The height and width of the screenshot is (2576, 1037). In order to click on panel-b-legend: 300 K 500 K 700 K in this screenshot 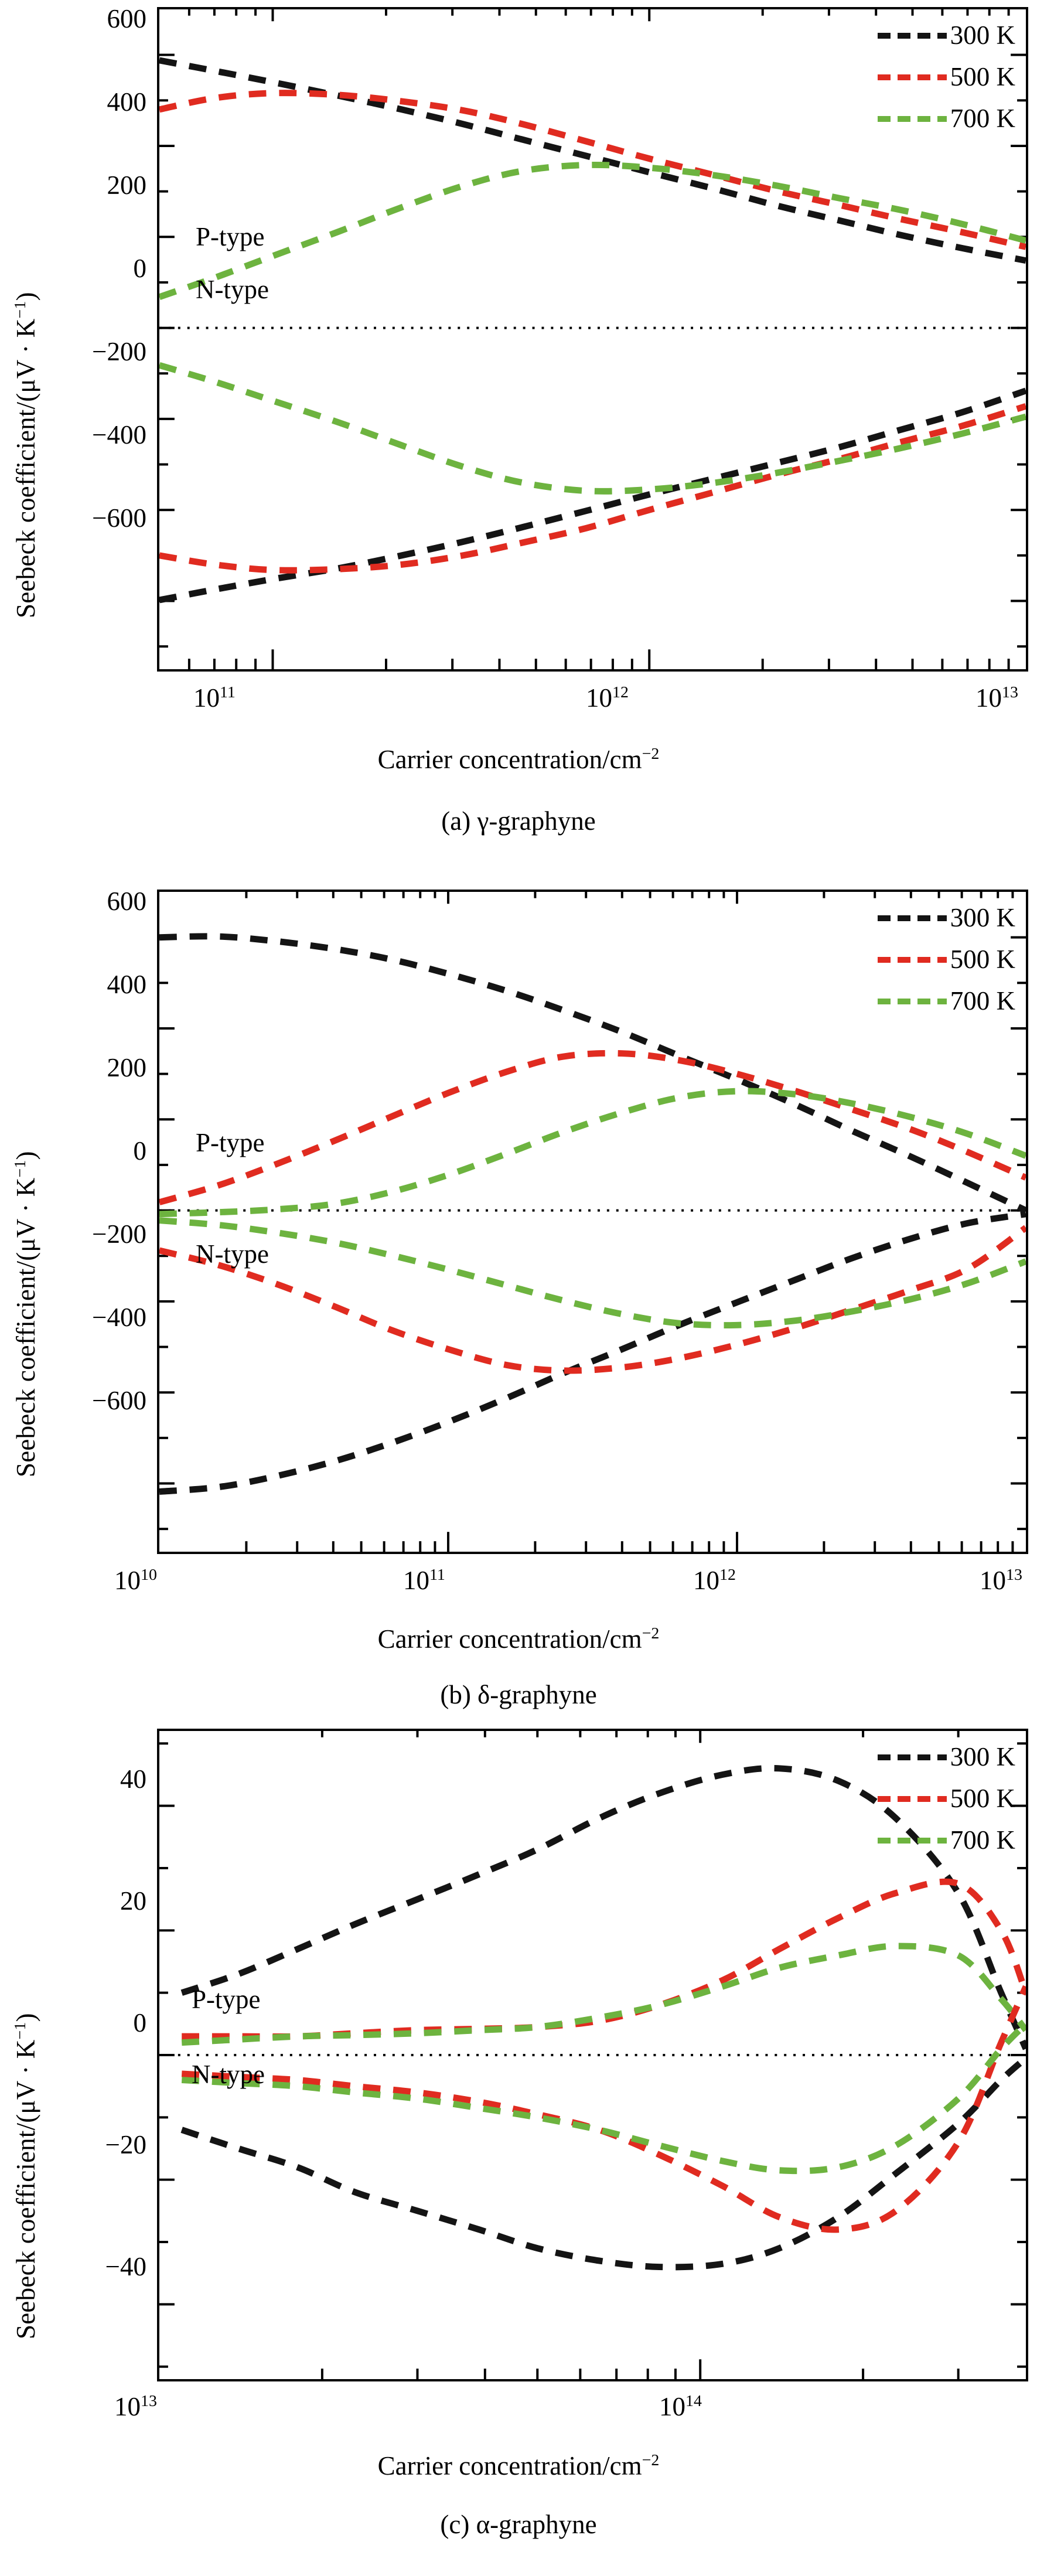, I will do `click(946, 959)`.